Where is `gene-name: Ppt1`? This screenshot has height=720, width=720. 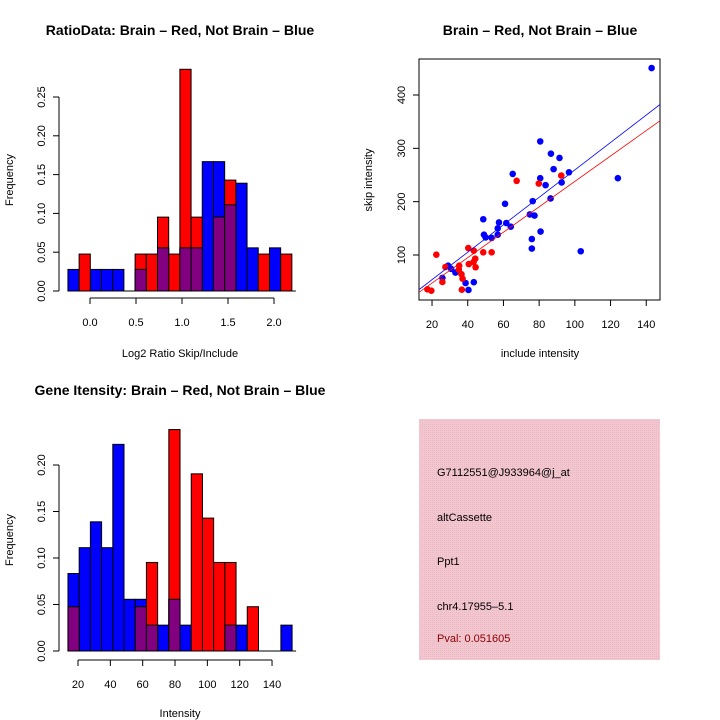 gene-name: Ppt1 is located at coordinates (448, 562).